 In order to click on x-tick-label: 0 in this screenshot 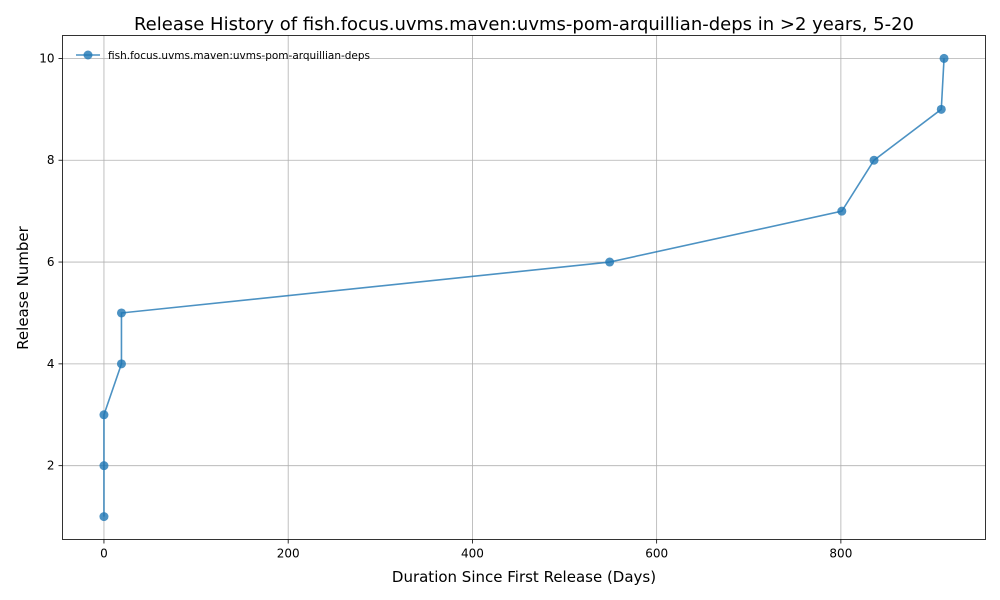, I will do `click(104, 554)`.